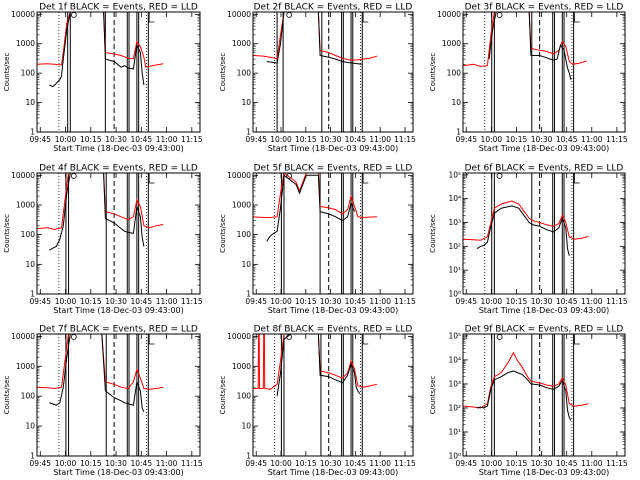  I want to click on panel-title: Det 8f BLACK = Events, RED = LLD, so click(333, 330).